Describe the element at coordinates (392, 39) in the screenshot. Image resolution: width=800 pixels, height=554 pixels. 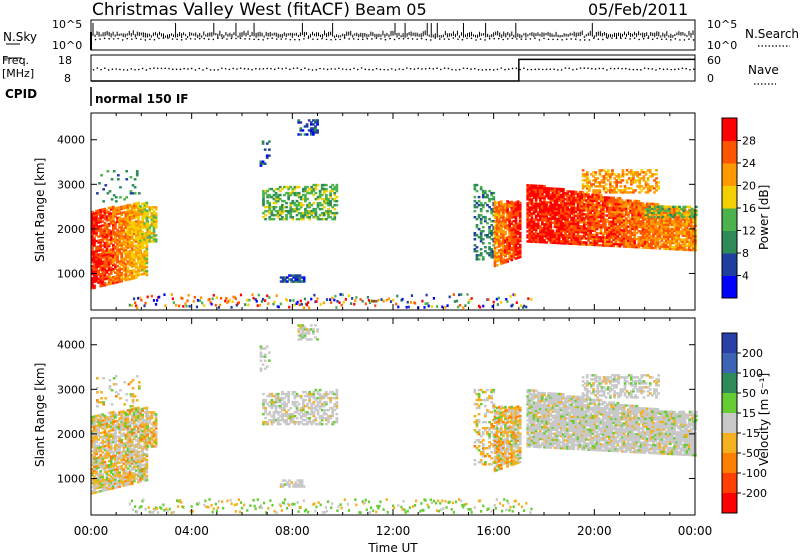
I see `noise-search-trace` at that location.